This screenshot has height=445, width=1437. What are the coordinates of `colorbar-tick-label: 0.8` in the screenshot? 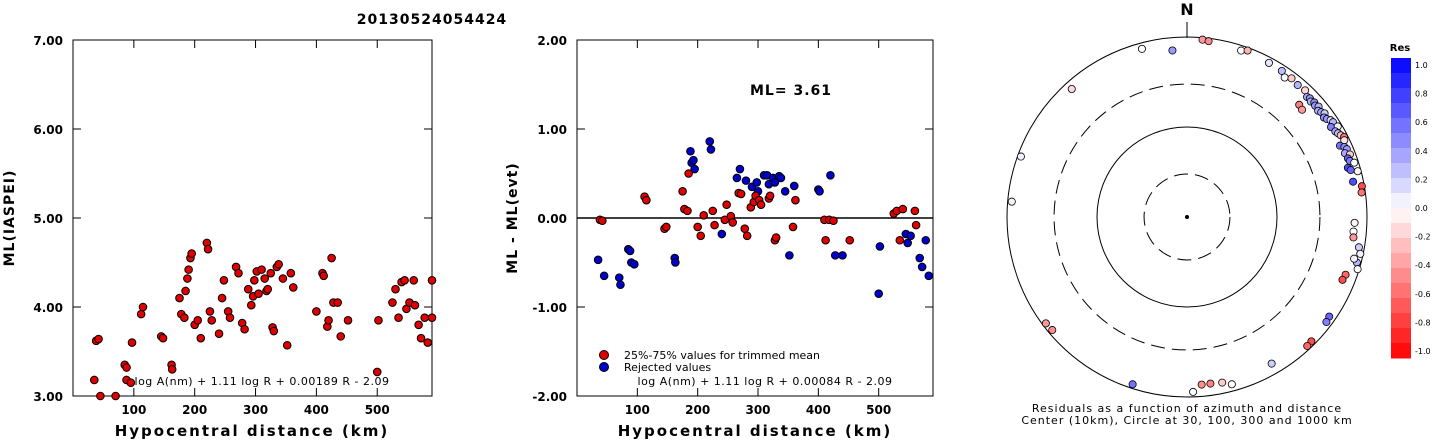 It's located at (1421, 94).